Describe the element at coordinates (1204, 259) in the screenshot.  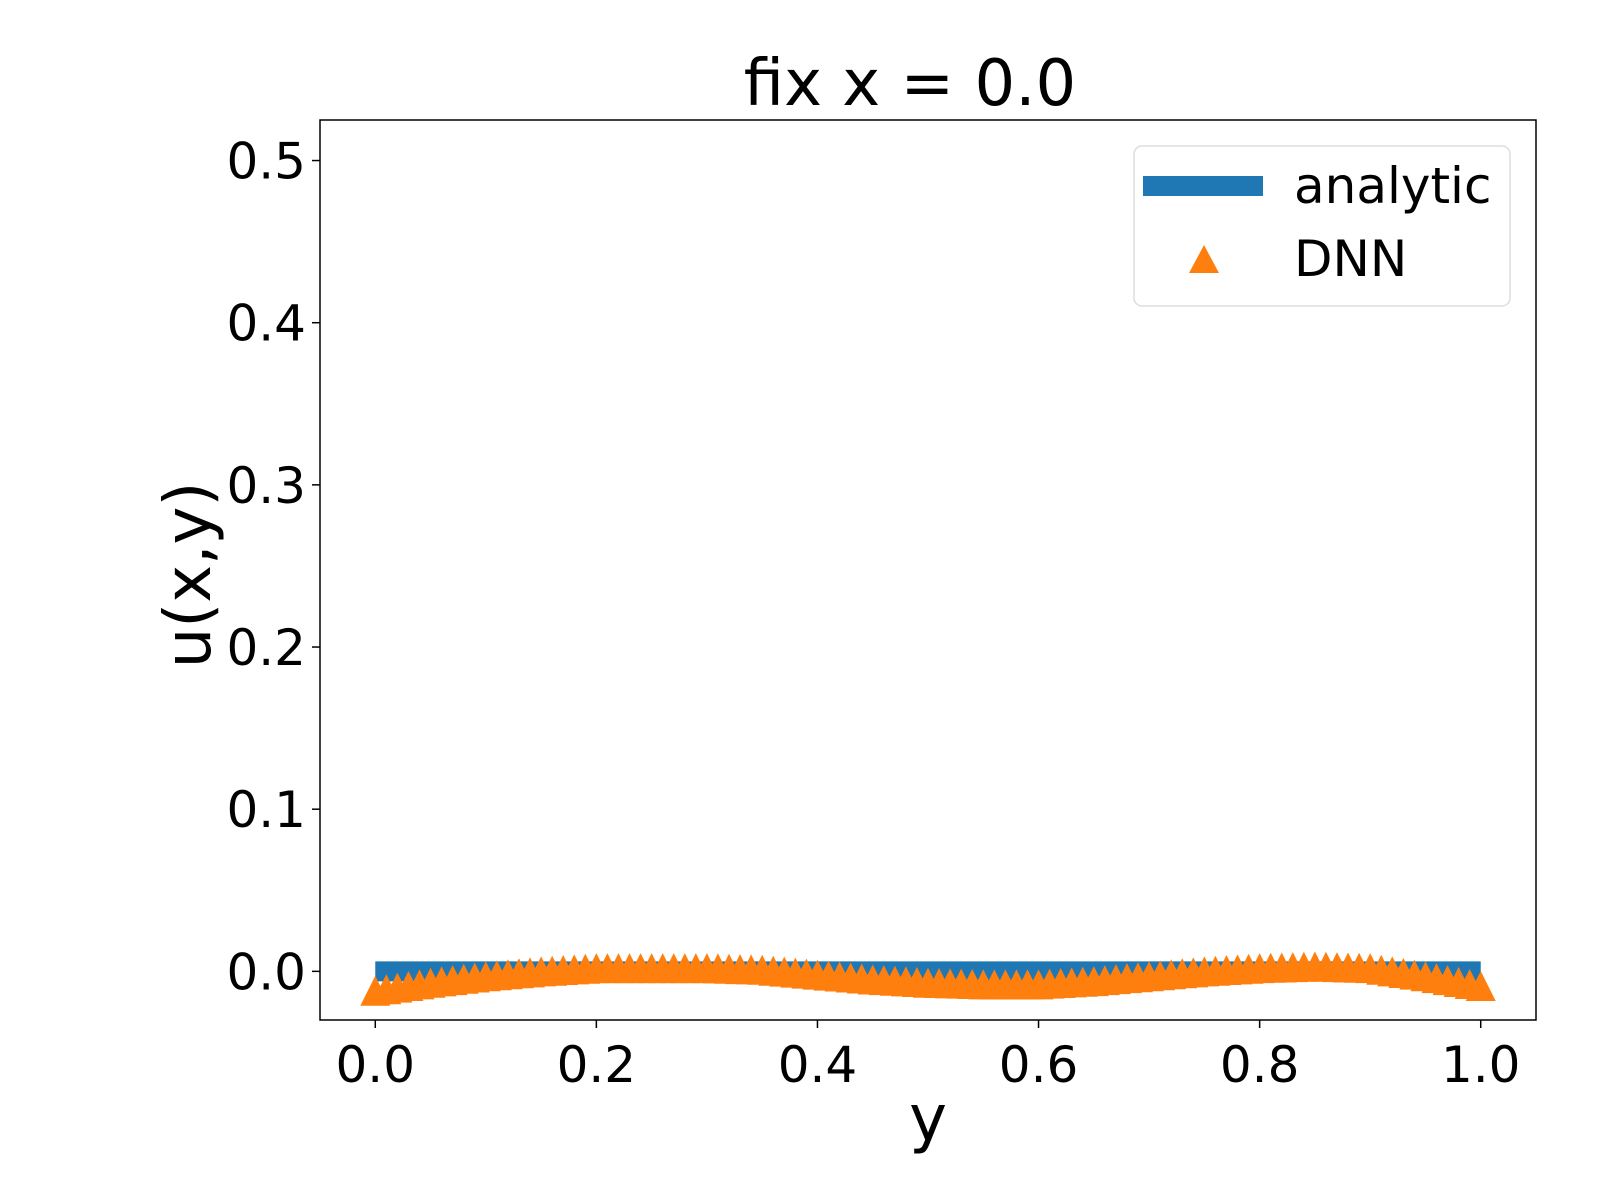
I see `legend-swatch-dnn` at that location.